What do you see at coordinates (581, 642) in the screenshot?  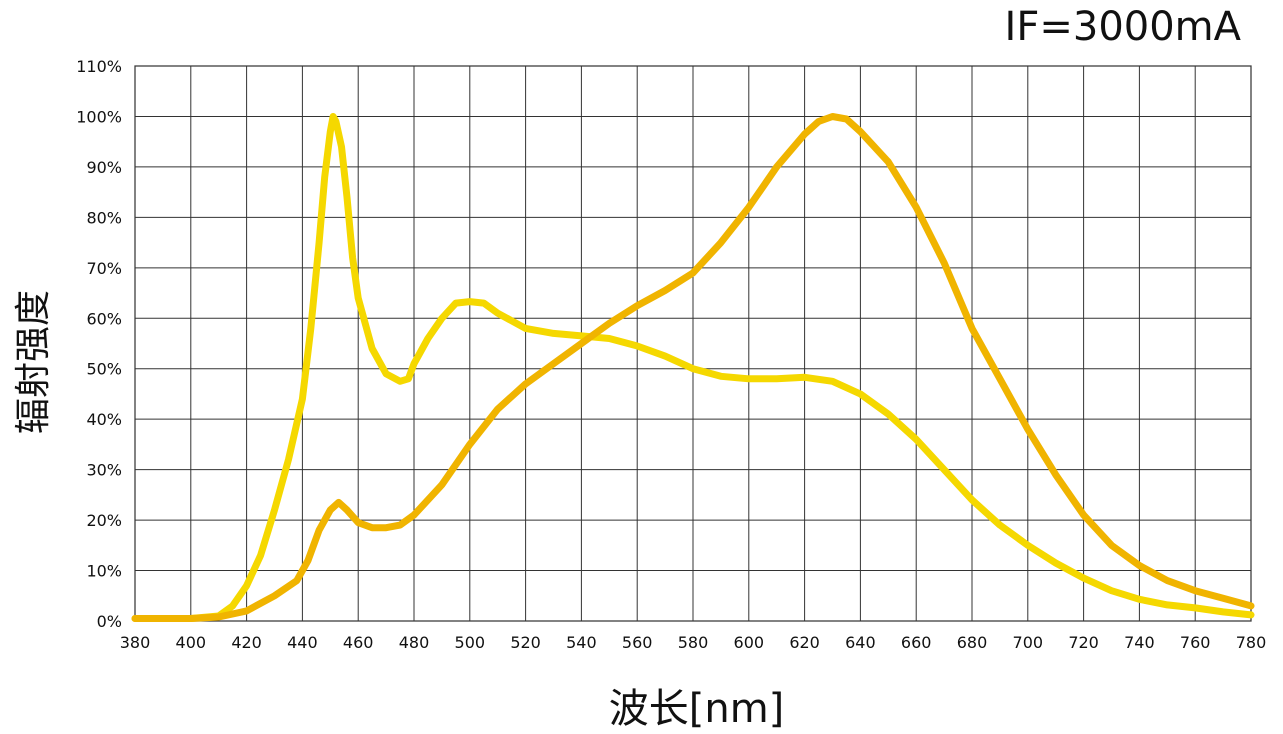 I see `x-tick-label: 540` at bounding box center [581, 642].